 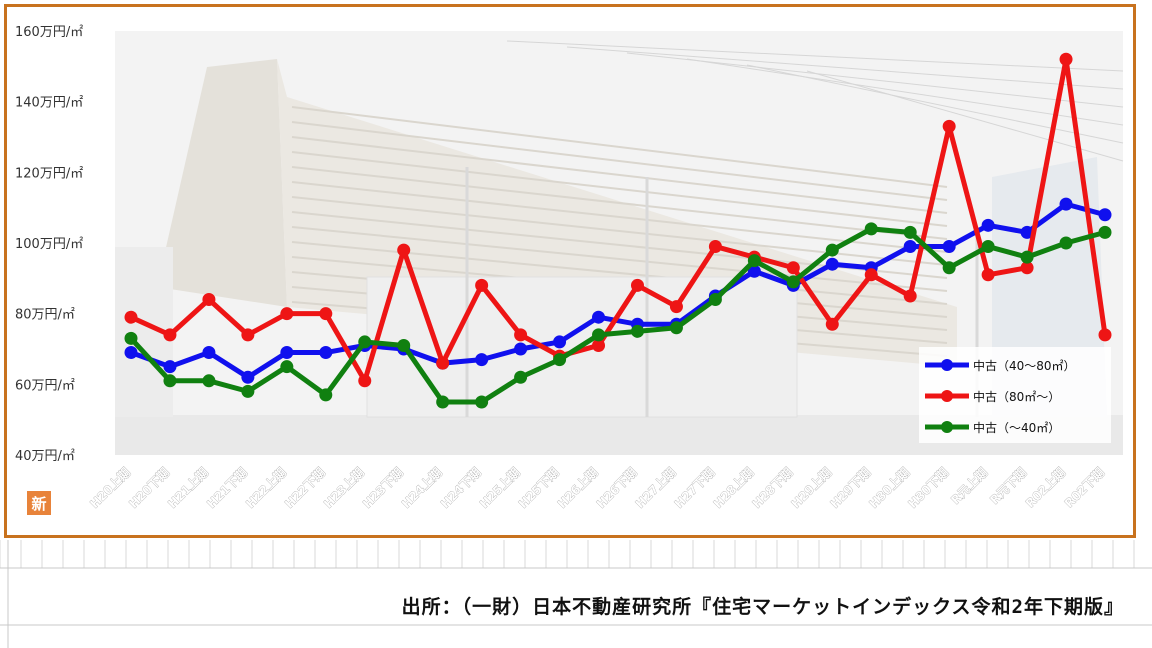 What do you see at coordinates (49, 103) in the screenshot?
I see `y-tick-label: 140万円/㎡` at bounding box center [49, 103].